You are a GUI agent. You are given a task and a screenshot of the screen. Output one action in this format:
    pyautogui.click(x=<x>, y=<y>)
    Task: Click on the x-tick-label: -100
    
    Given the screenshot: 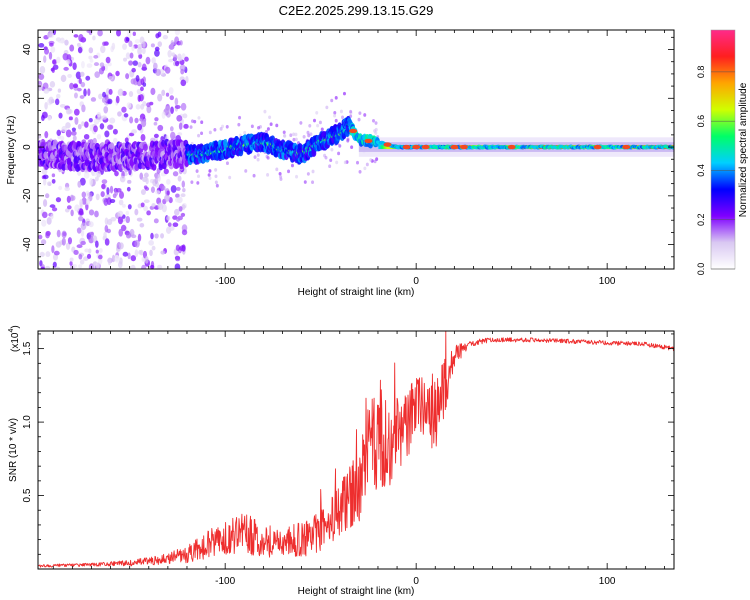 What is the action you would take?
    pyautogui.click(x=225, y=281)
    